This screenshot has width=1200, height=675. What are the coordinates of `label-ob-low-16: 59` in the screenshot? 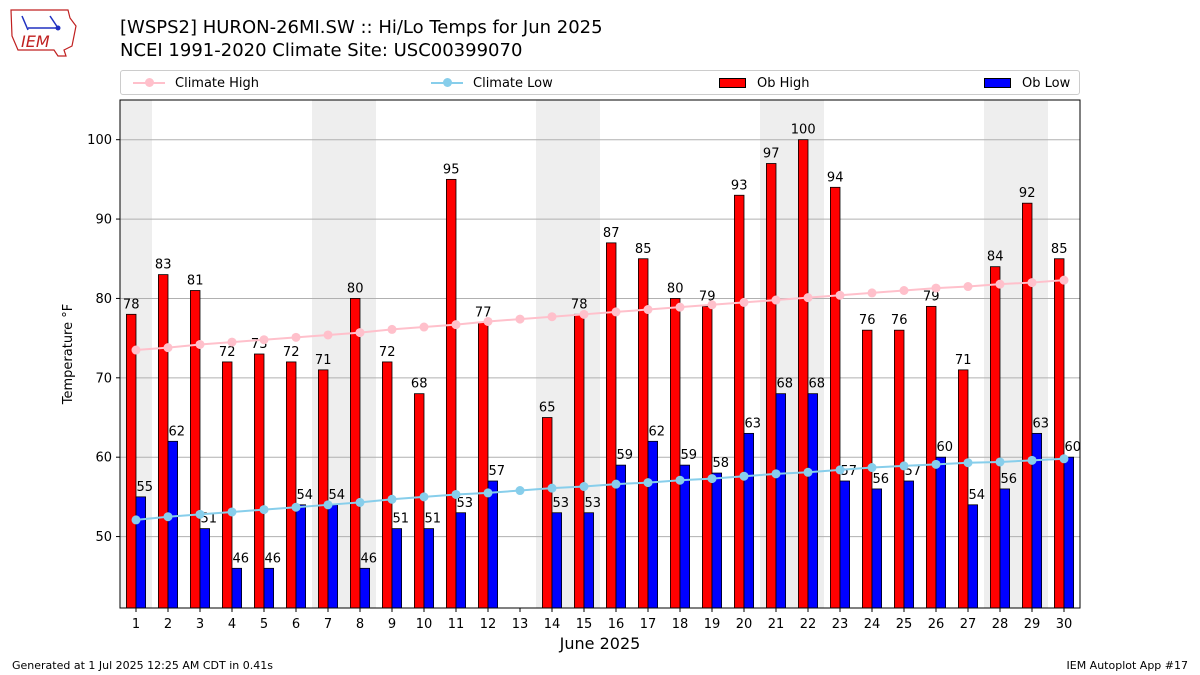 It's located at (625, 455).